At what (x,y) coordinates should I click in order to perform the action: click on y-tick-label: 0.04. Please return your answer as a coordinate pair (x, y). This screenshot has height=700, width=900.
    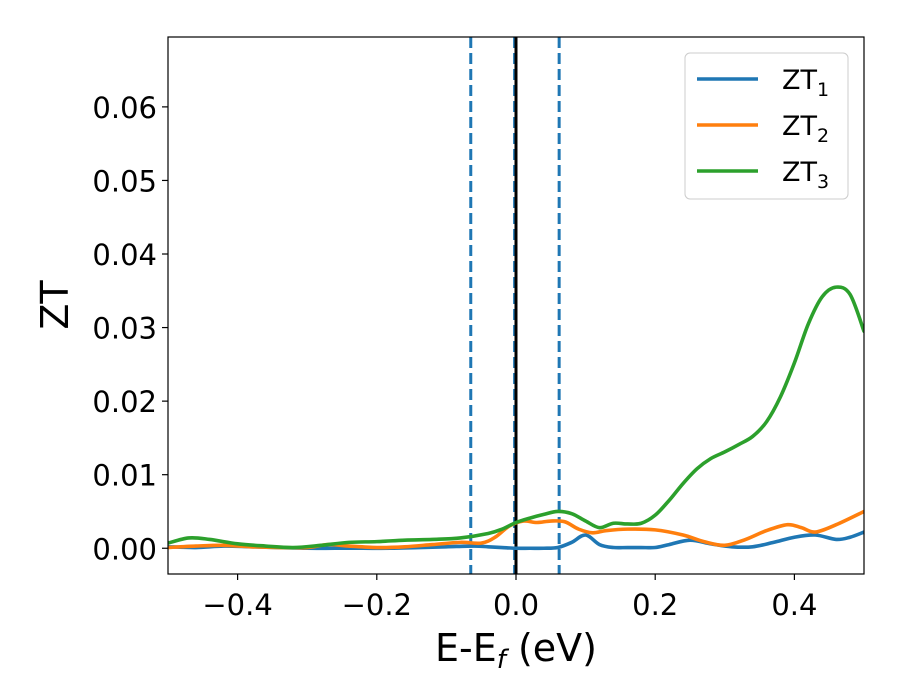
    Looking at the image, I should click on (124, 255).